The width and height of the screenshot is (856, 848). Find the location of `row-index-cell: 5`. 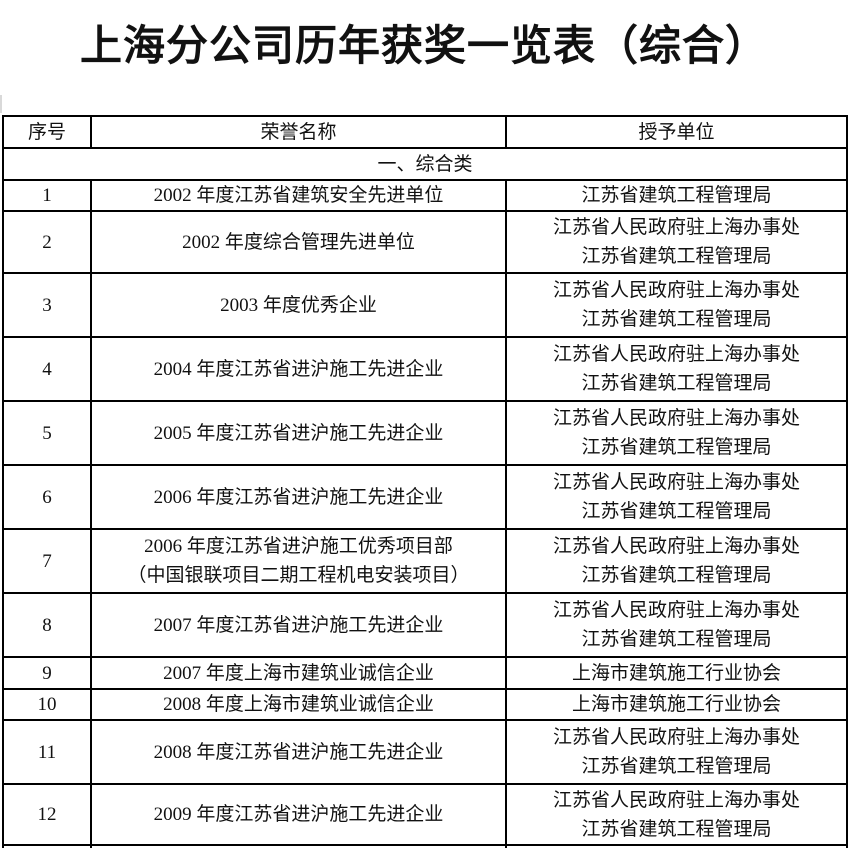

row-index-cell: 5 is located at coordinates (47, 433).